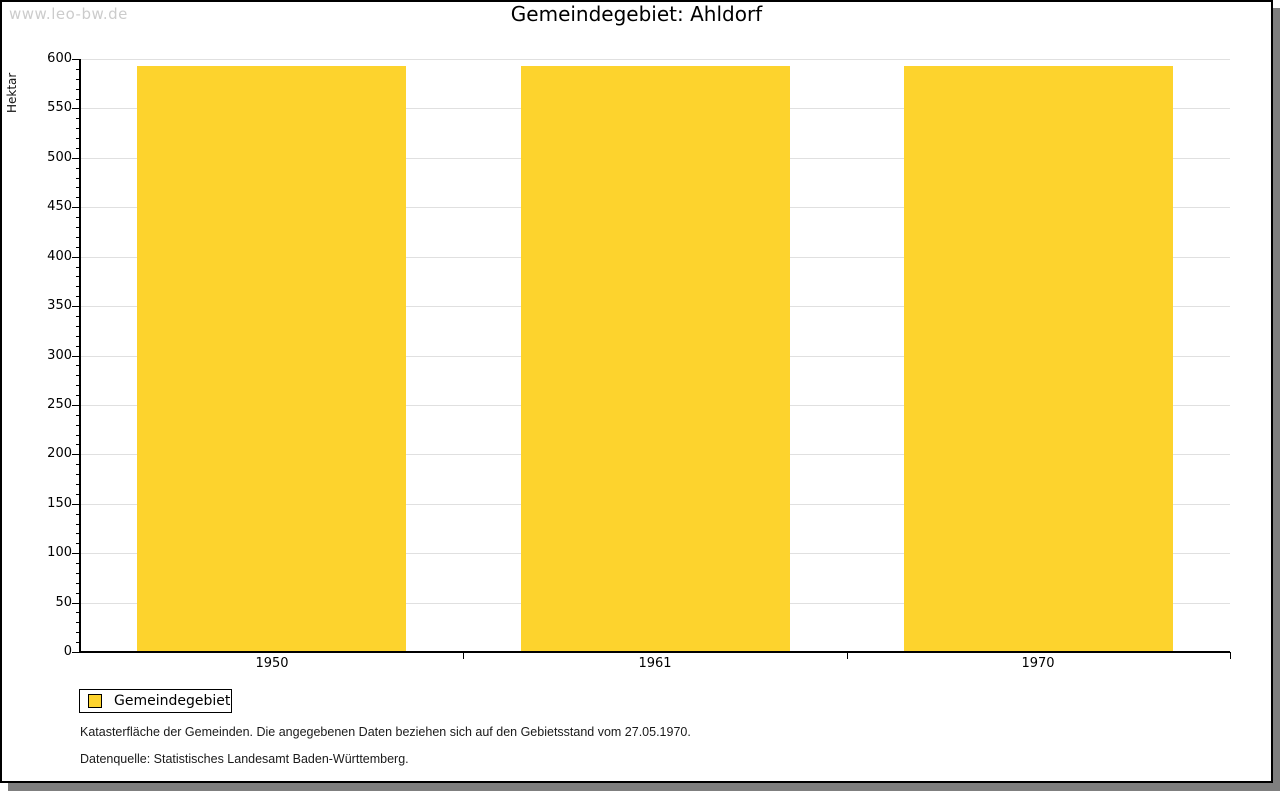  I want to click on x-tick-label: 1970, so click(1038, 663).